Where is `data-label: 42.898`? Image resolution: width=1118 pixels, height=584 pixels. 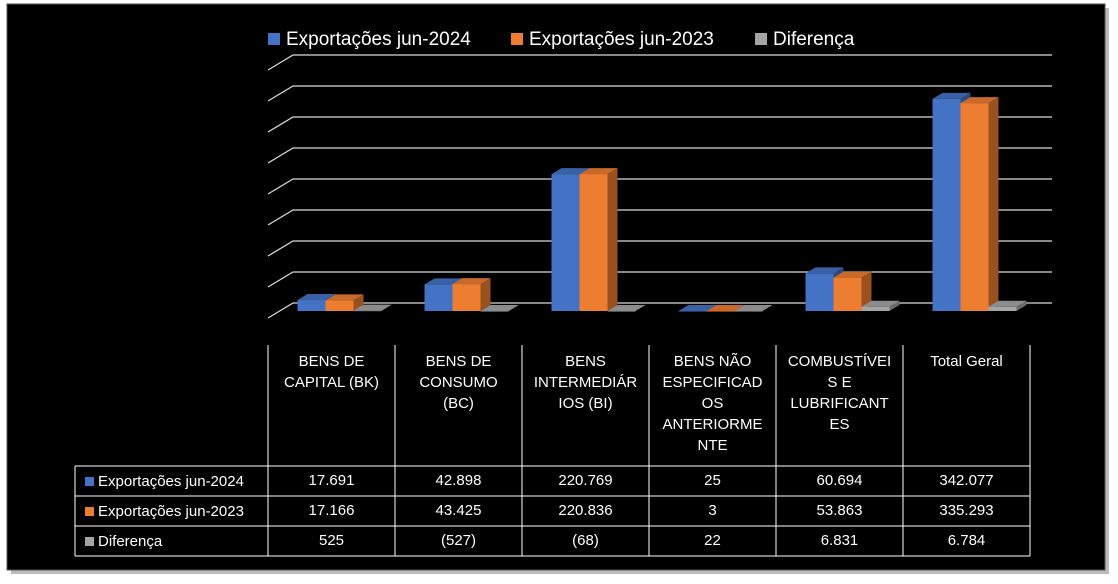 data-label: 42.898 is located at coordinates (458, 480).